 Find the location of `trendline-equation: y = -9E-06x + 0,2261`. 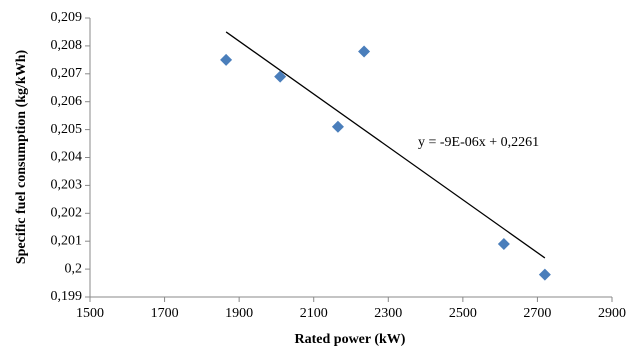

trendline-equation: y = -9E-06x + 0,2261 is located at coordinates (478, 142).